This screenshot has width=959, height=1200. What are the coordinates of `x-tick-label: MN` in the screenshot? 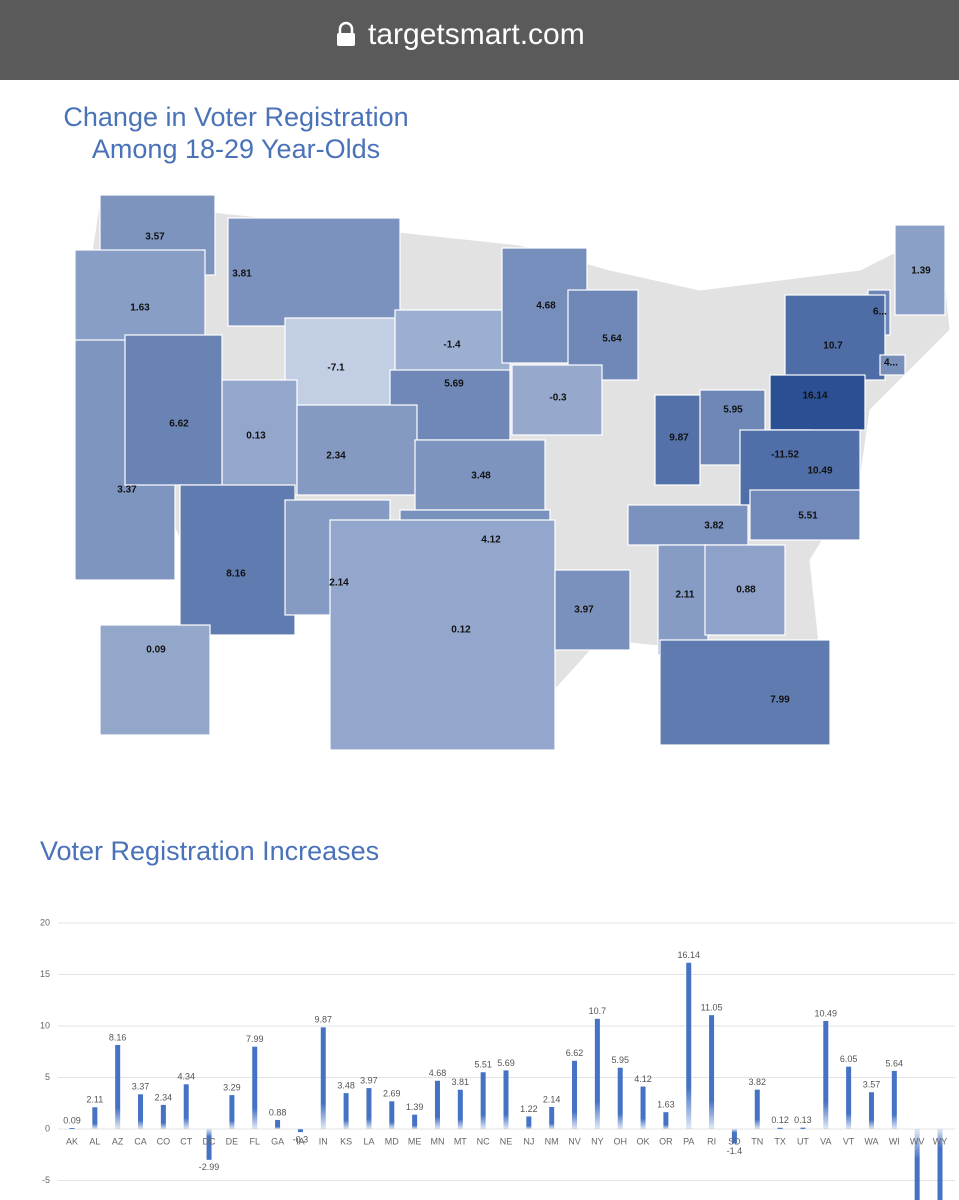 It's located at (437, 1141).